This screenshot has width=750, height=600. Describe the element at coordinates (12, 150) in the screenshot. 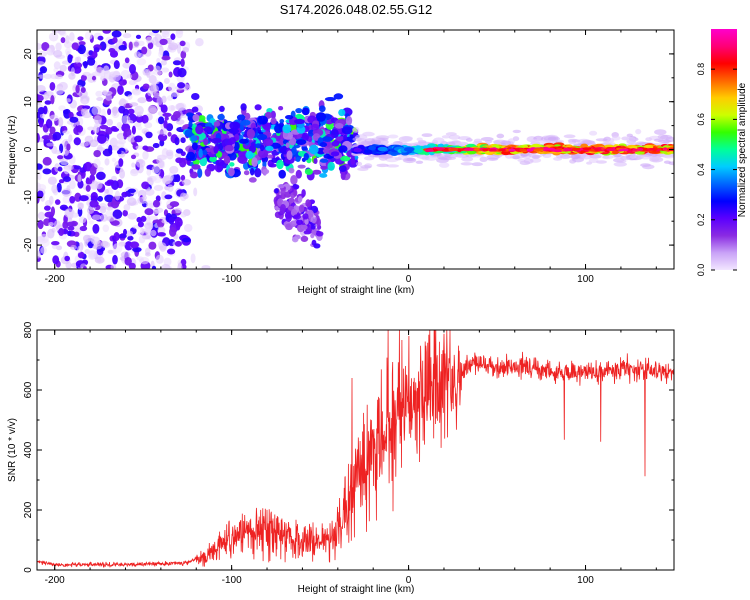

I see `spectrogram-y-label: Frequency (Hz)` at that location.